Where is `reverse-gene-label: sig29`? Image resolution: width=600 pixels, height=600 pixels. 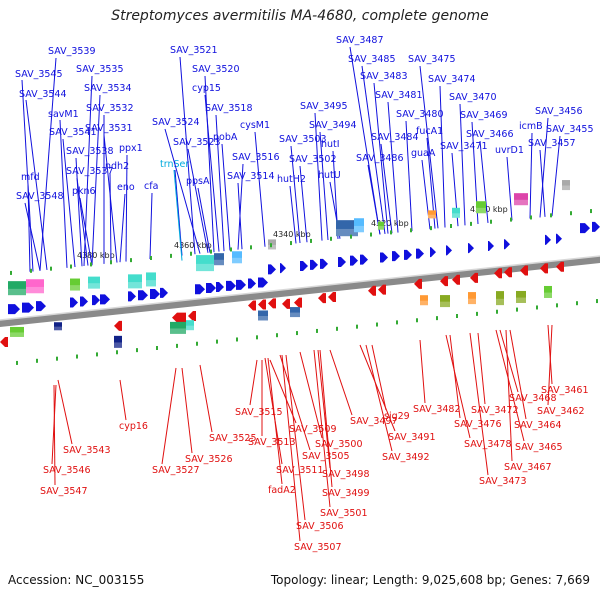 reverse-gene-label: sig29 is located at coordinates (397, 416).